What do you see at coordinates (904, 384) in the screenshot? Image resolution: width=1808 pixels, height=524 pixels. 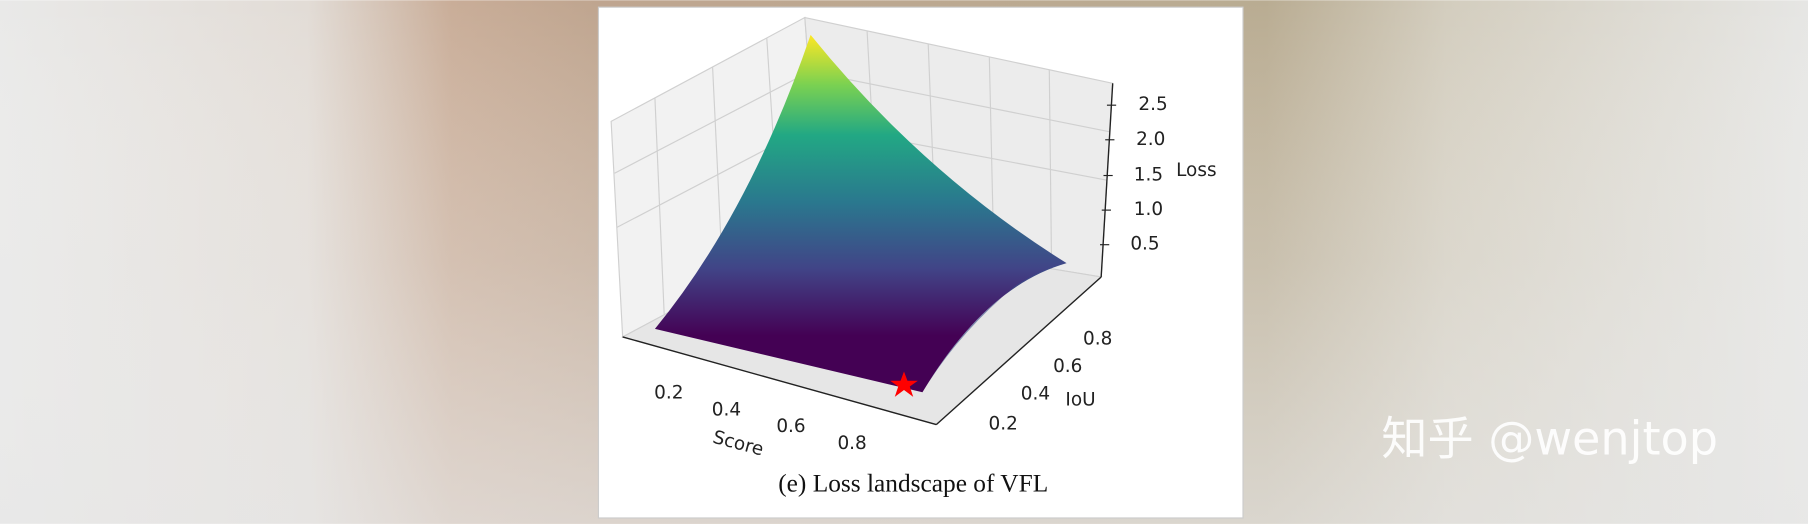 I see `optimum-star` at bounding box center [904, 384].